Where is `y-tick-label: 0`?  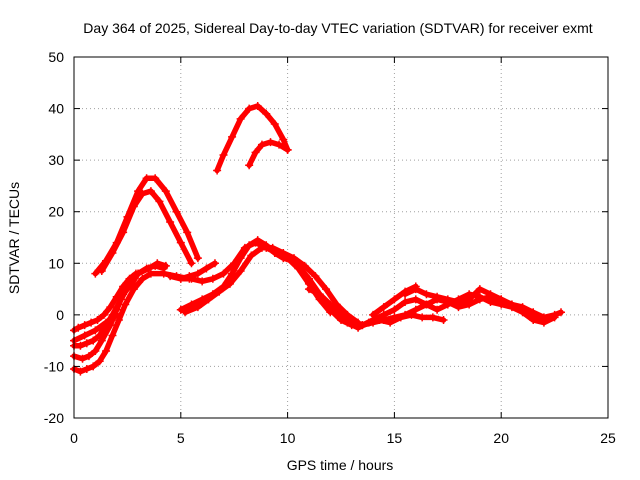
y-tick-label: 0 is located at coordinates (60, 315).